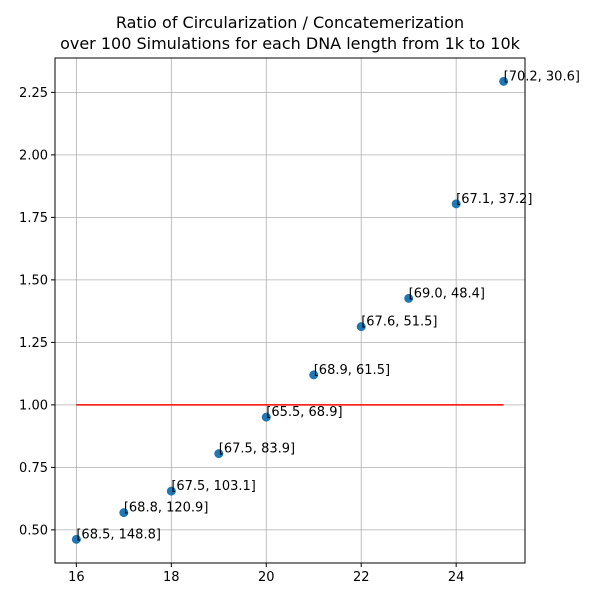  I want to click on data-label: [67.5, 83.9], so click(257, 449).